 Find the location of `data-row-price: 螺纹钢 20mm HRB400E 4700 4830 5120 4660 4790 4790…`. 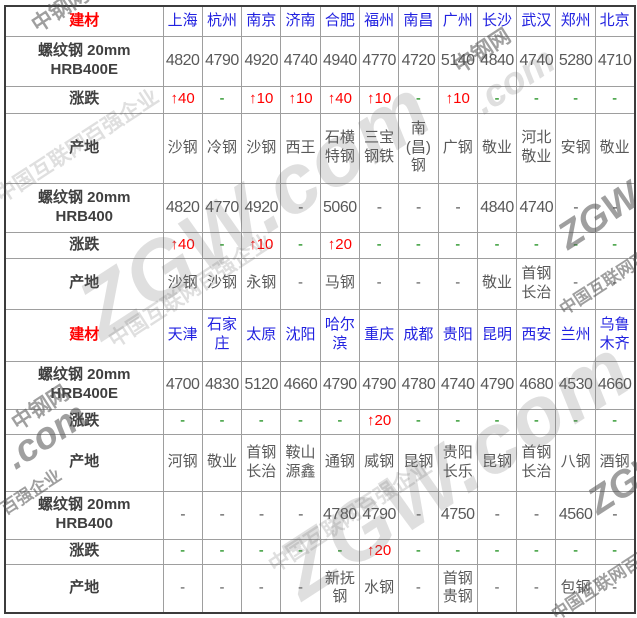

data-row-price: 螺纹钢 20mm HRB400E 4700 4830 5120 4660 4790 4790… is located at coordinates (320, 385).